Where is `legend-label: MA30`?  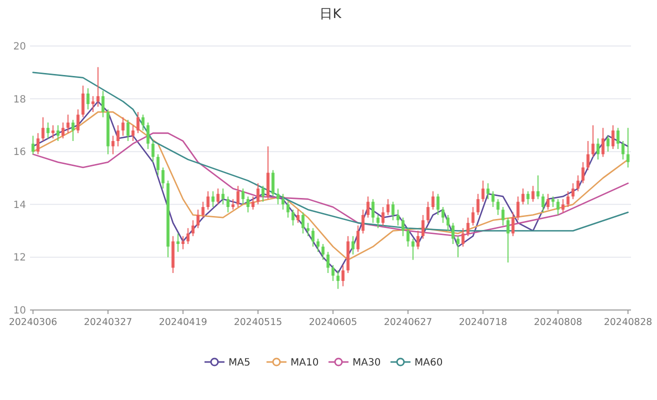
legend-label: MA30 is located at coordinates (366, 363).